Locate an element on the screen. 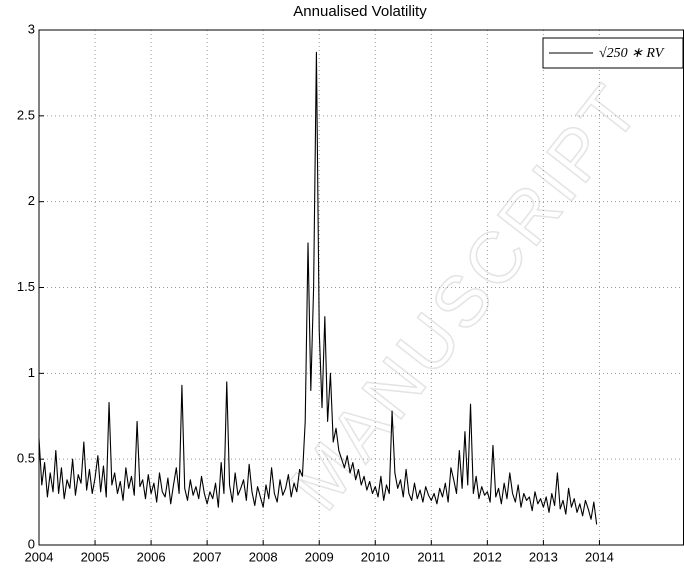 Image resolution: width=684 pixels, height=569 pixels. x-tick-label: 2007 is located at coordinates (207, 556).